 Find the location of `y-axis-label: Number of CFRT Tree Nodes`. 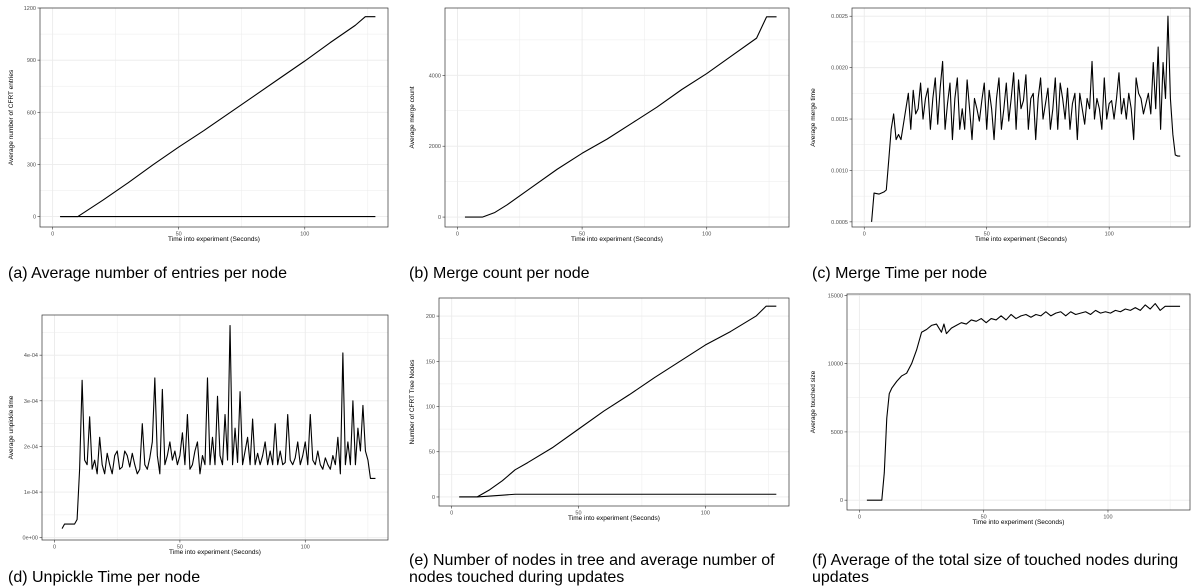

y-axis-label: Number of CFRT Tree Nodes is located at coordinates (412, 401).